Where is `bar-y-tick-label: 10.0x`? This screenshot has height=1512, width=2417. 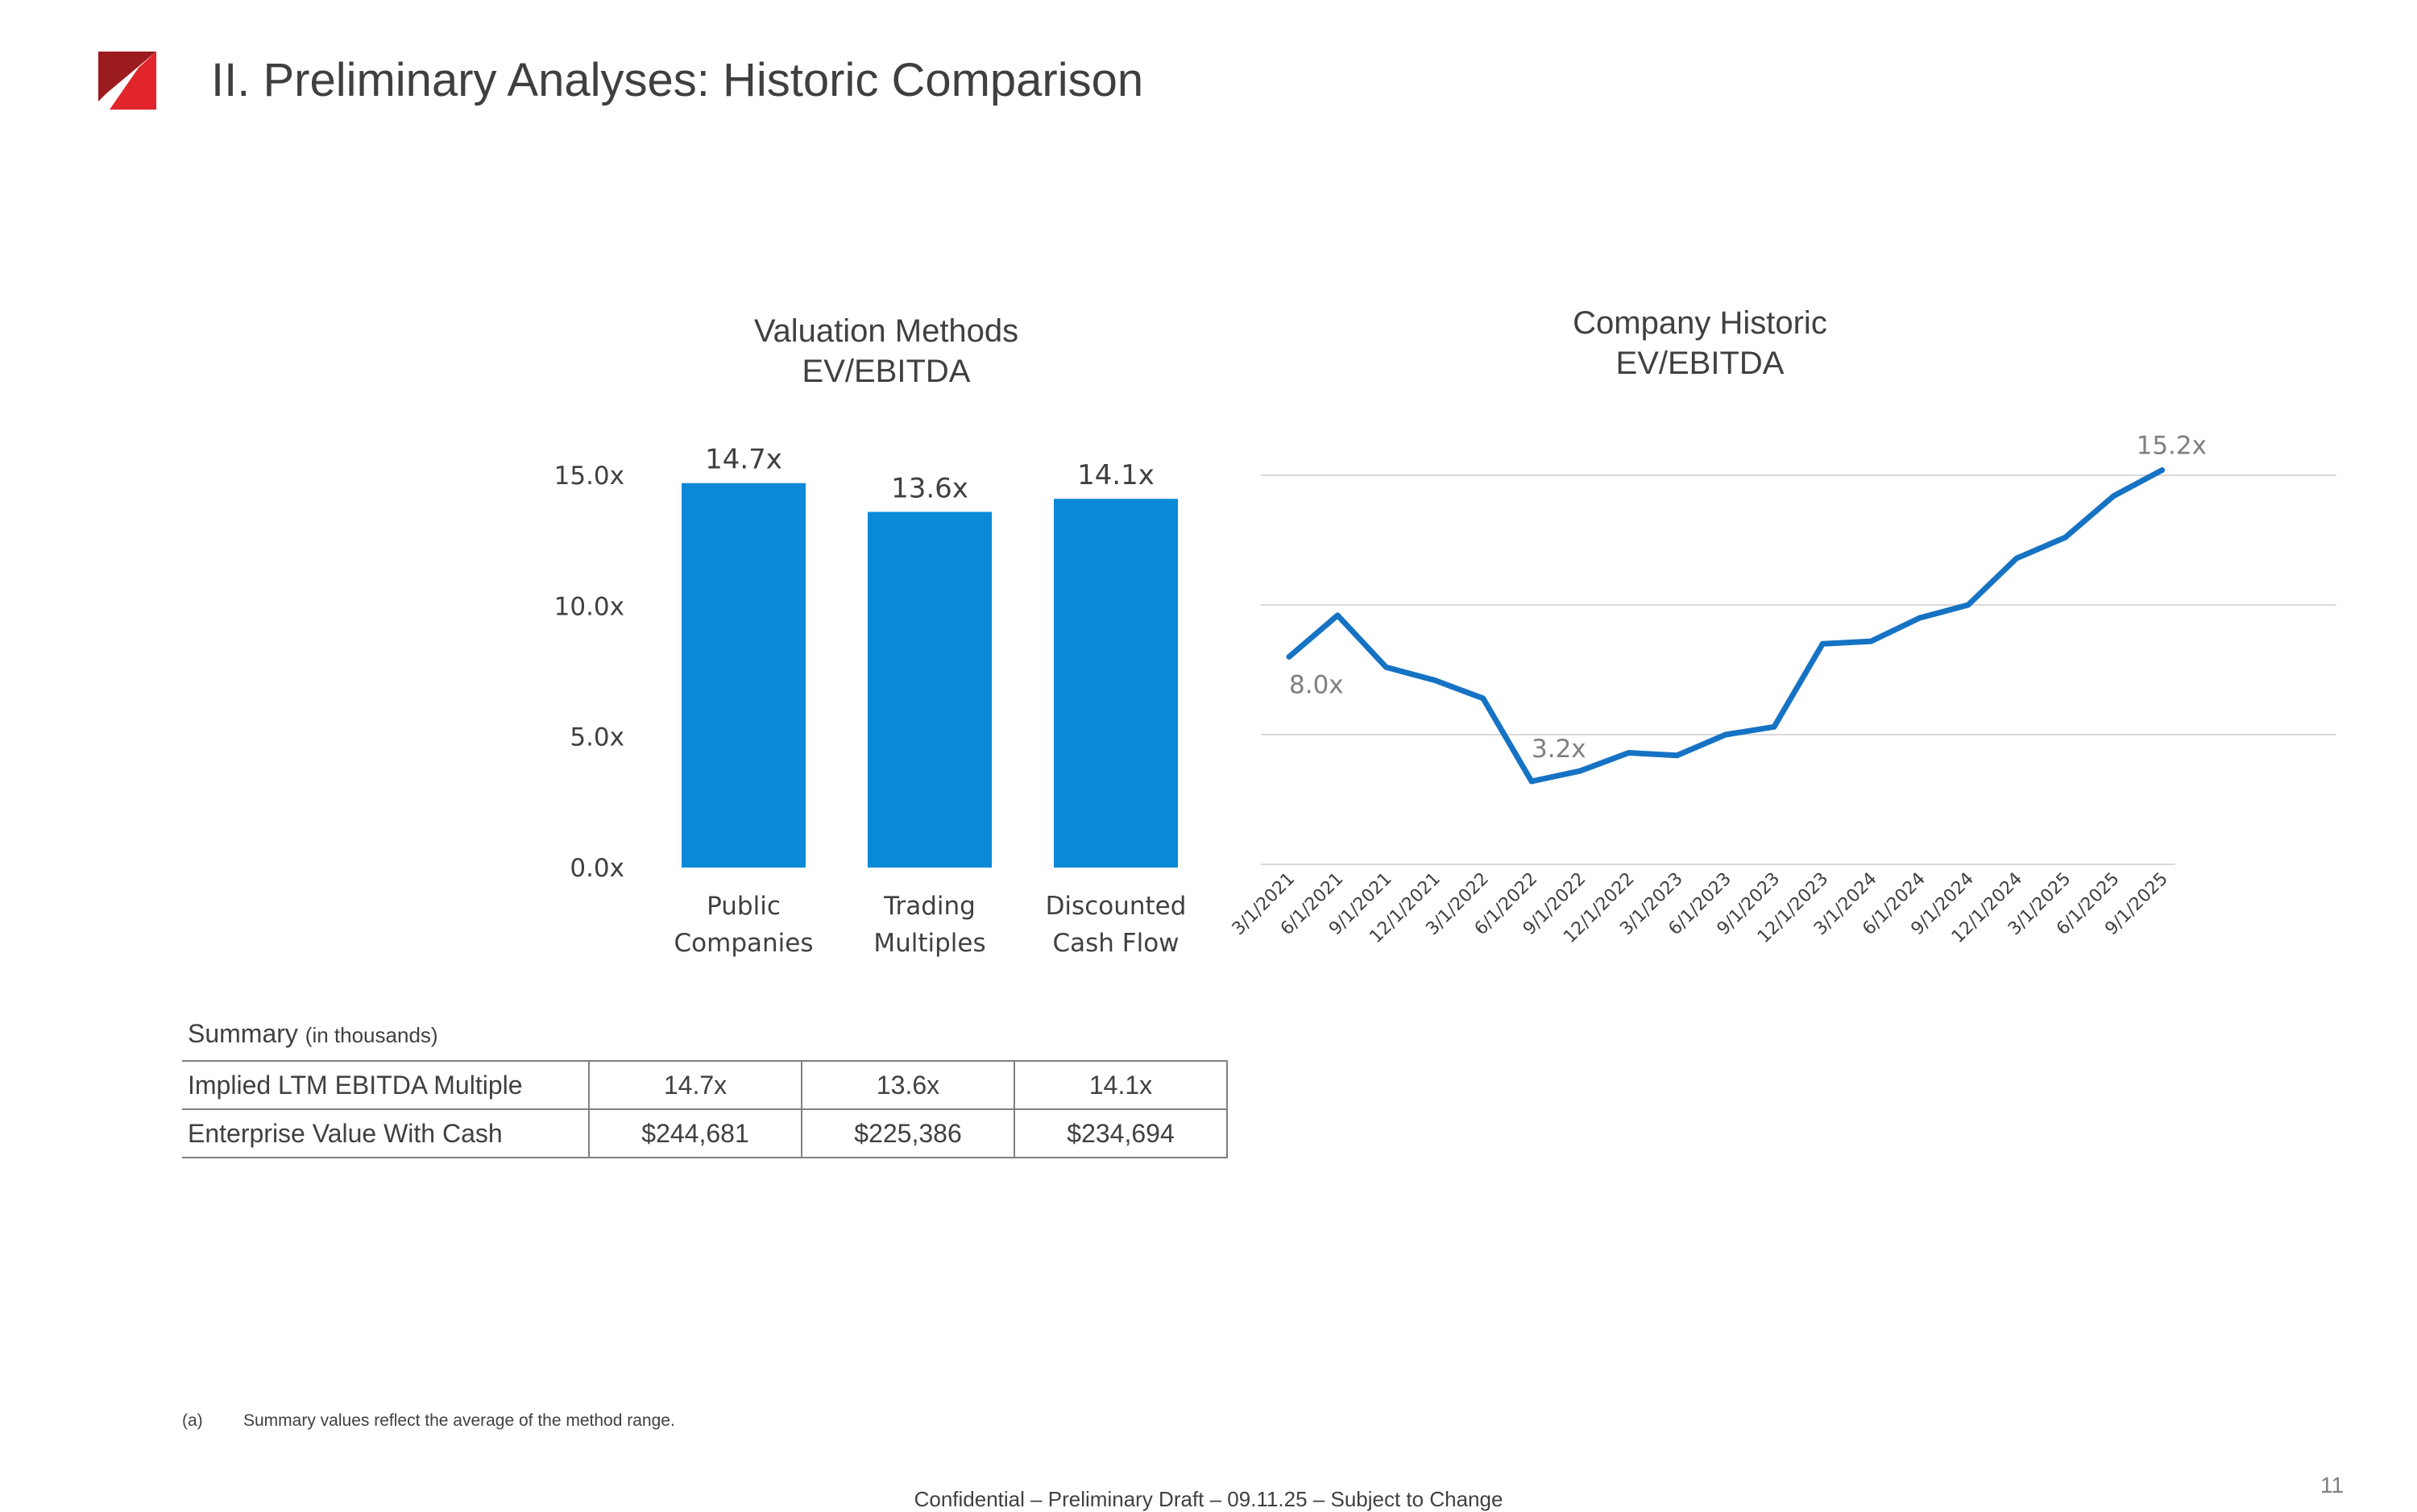
bar-y-tick-label: 10.0x is located at coordinates (589, 607).